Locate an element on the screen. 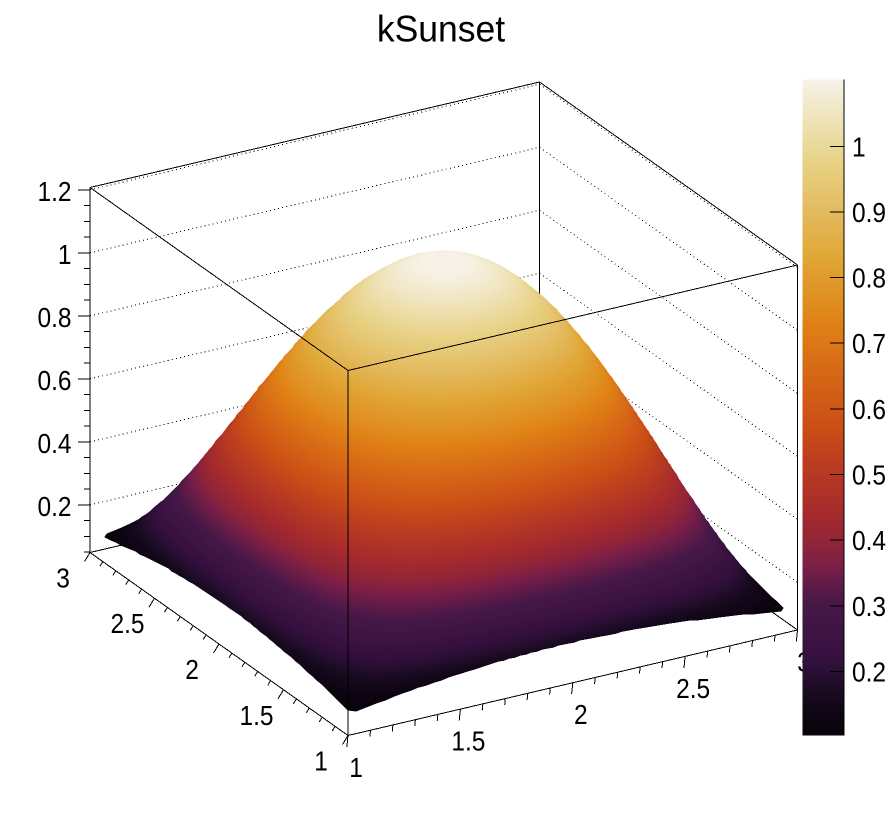 This screenshot has height=821, width=888. svg-text: 1.2 is located at coordinates (54, 191).